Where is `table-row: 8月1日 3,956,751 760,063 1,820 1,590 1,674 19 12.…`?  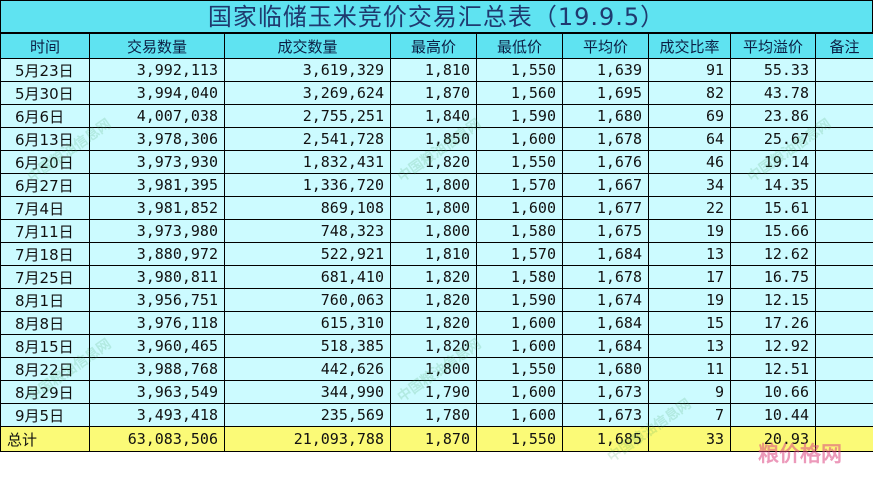 table-row: 8月1日 3,956,751 760,063 1,820 1,590 1,674 19 12.… is located at coordinates (436, 300).